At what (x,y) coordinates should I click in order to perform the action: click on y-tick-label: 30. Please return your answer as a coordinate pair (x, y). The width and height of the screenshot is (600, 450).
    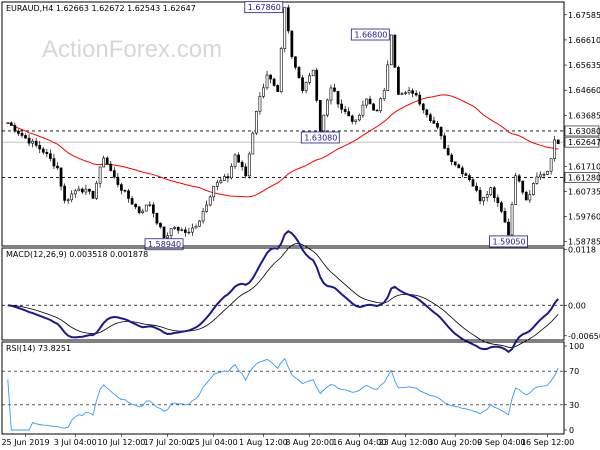
    Looking at the image, I should click on (574, 405).